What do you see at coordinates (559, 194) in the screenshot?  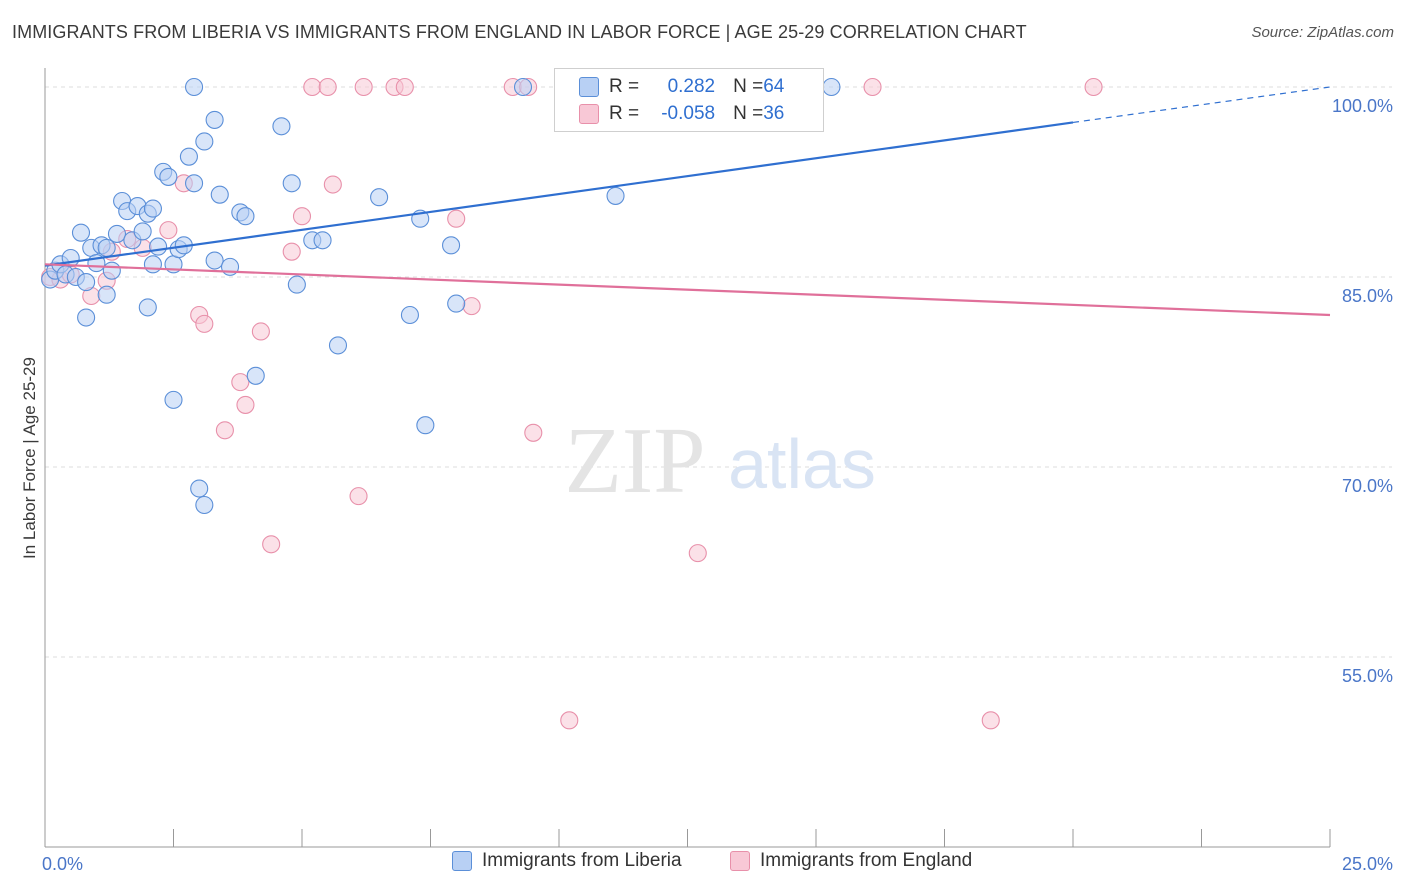 I see `trend-line-liberia` at bounding box center [559, 194].